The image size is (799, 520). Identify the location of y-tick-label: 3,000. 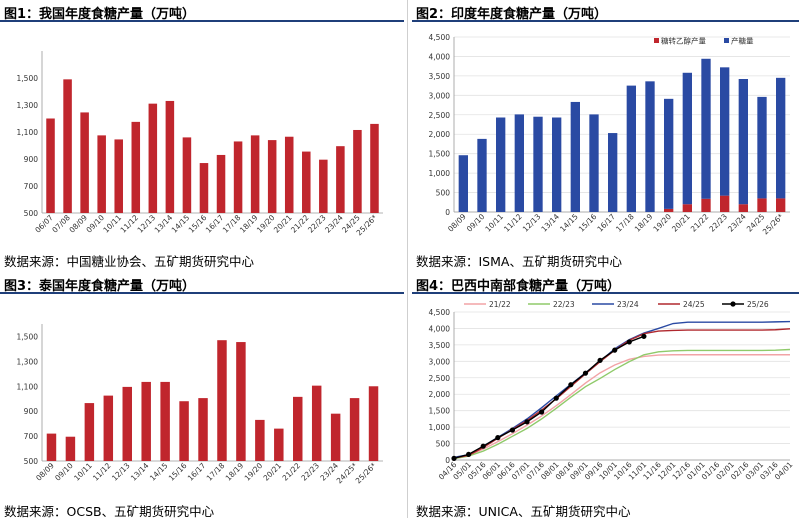
(440, 361).